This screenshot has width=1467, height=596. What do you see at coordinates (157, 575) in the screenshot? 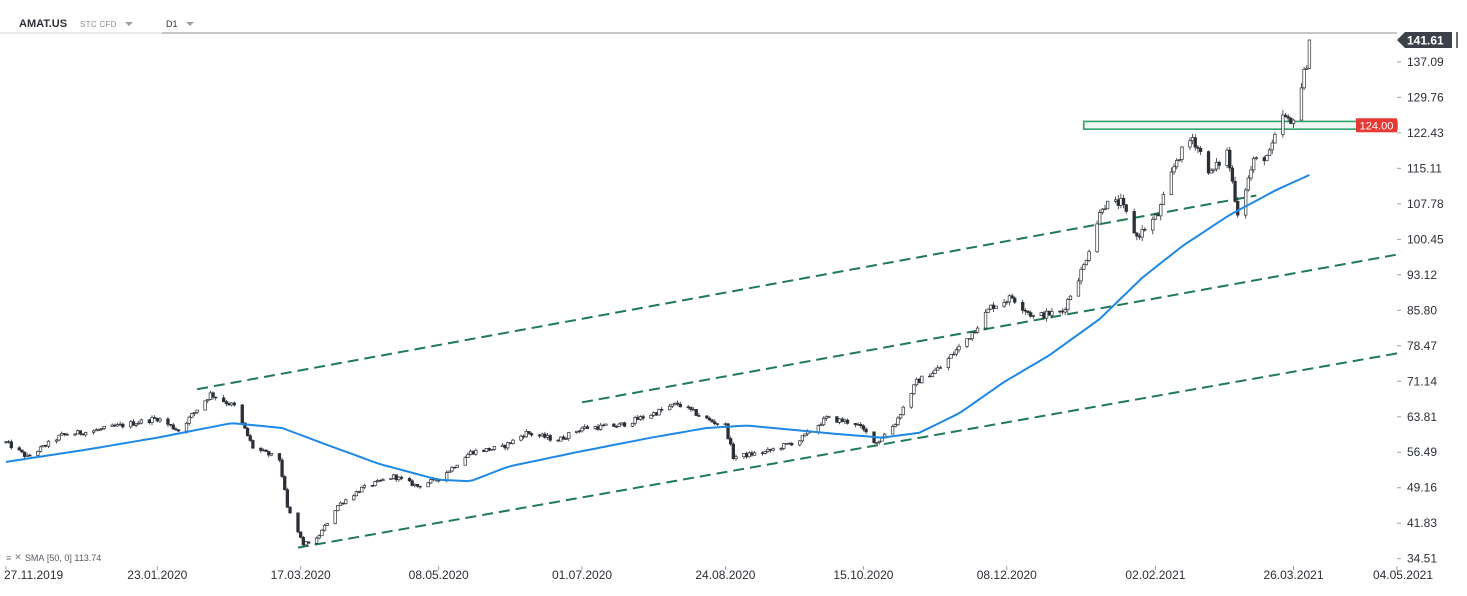
I see `x-tick-label: 23.01.2020` at bounding box center [157, 575].